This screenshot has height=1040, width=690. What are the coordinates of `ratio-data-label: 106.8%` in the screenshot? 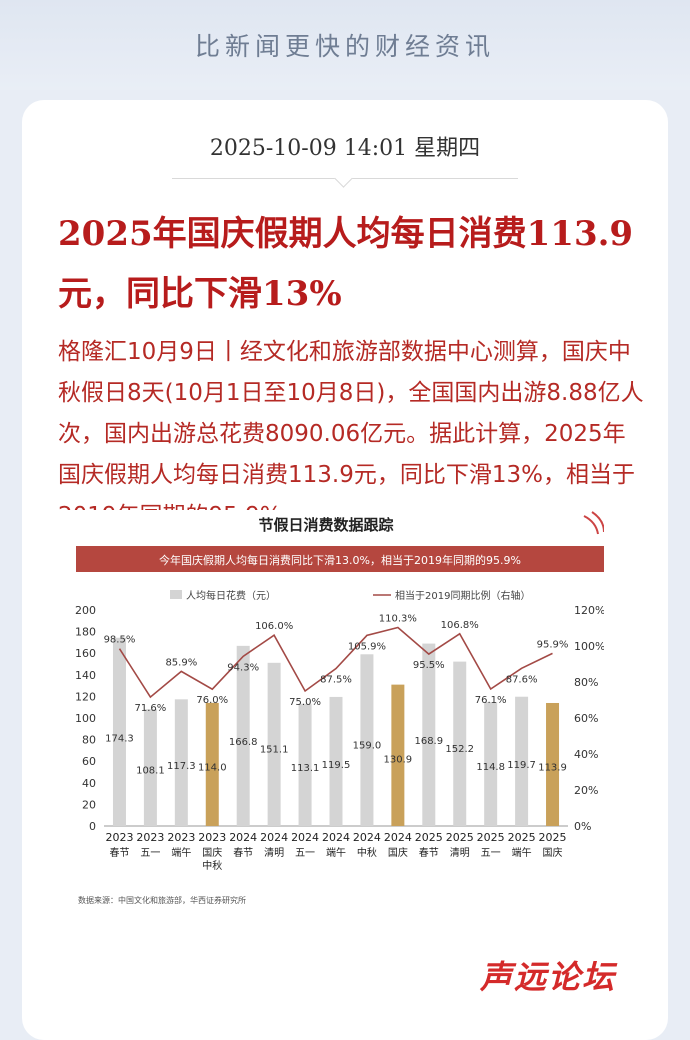 It's located at (460, 625).